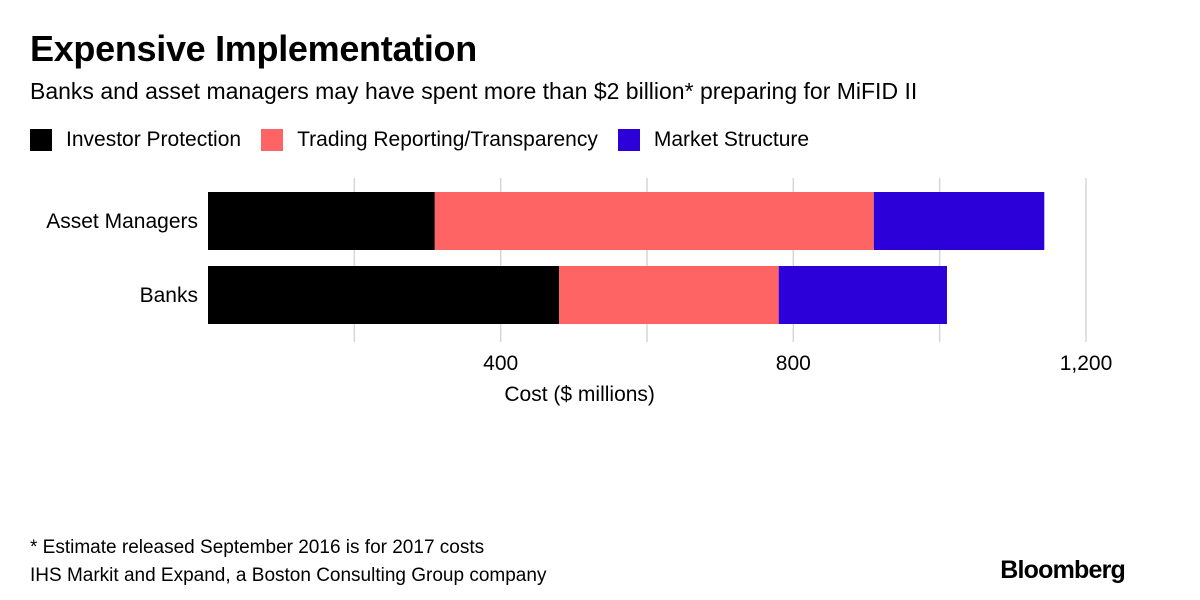  What do you see at coordinates (154, 139) in the screenshot?
I see `legend-label-investor-protection: Investor Protection` at bounding box center [154, 139].